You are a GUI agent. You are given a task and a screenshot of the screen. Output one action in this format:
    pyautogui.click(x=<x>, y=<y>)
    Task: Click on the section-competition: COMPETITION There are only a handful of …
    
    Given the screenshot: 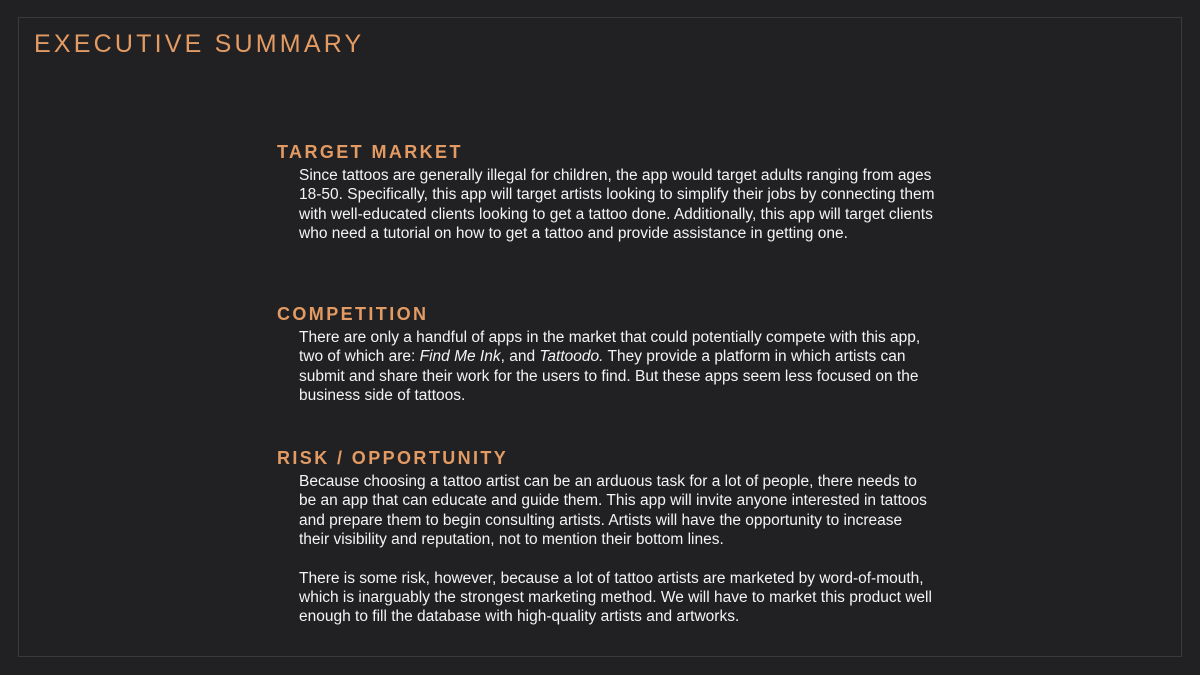 What is the action you would take?
    pyautogui.click(x=606, y=354)
    